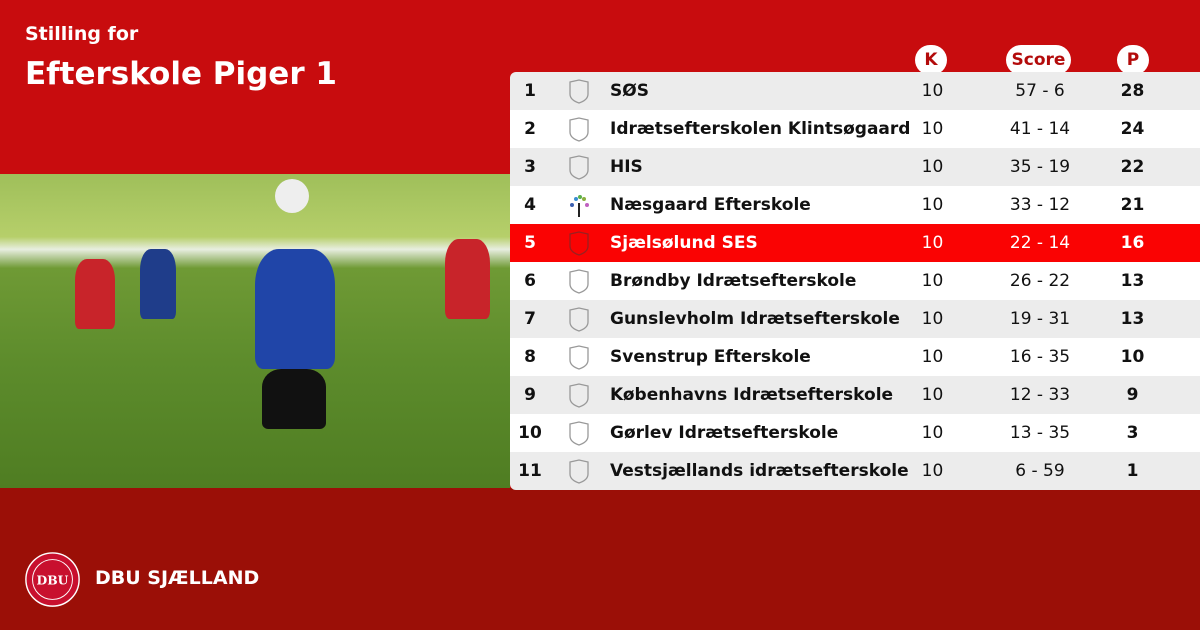 The image size is (1200, 630). What do you see at coordinates (755, 319) in the screenshot?
I see `team-name: Gunslevholm Idrætsefterskole` at bounding box center [755, 319].